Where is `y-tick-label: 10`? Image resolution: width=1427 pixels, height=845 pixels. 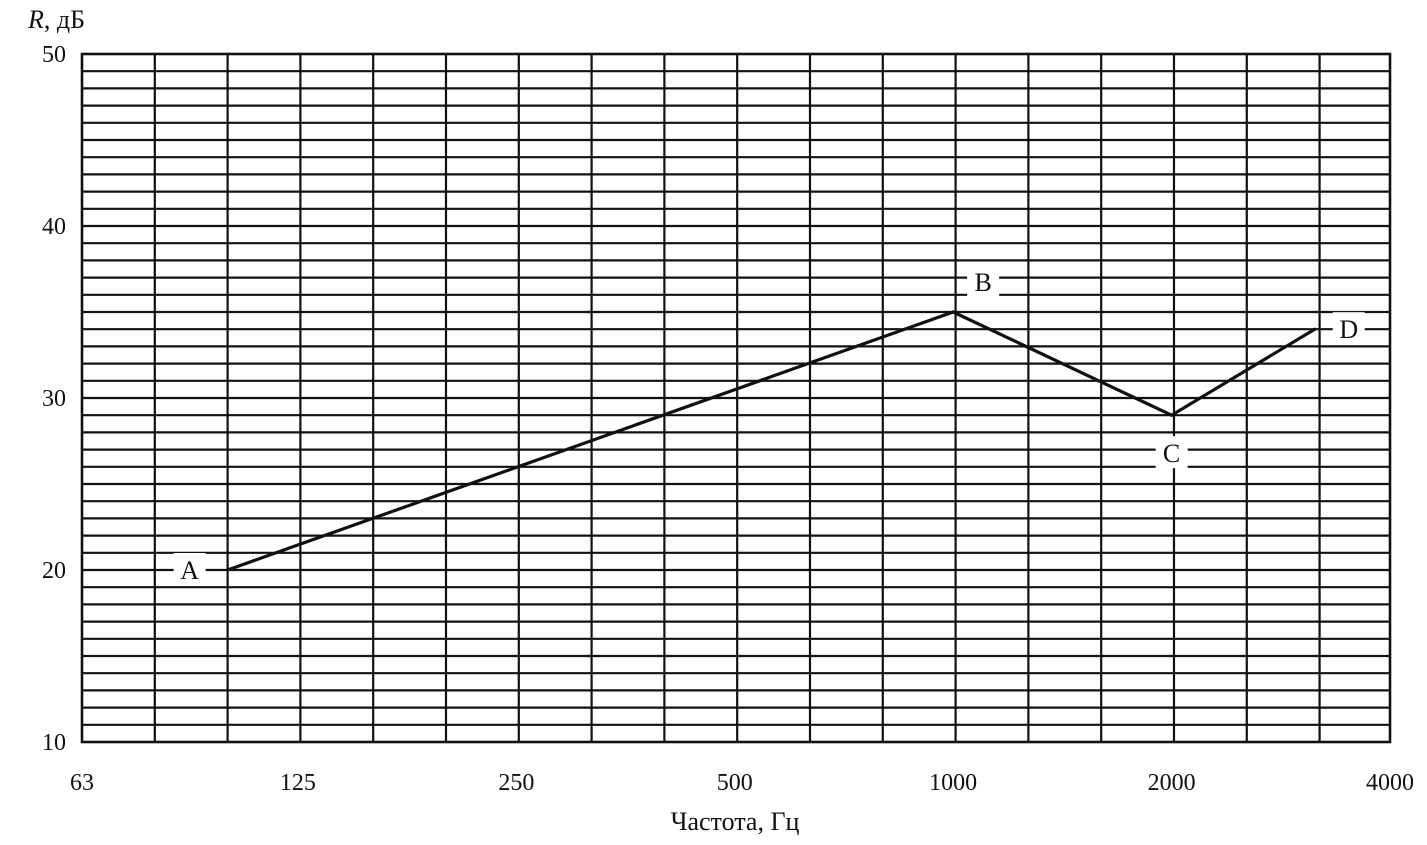 y-tick-label: 10 is located at coordinates (54, 743).